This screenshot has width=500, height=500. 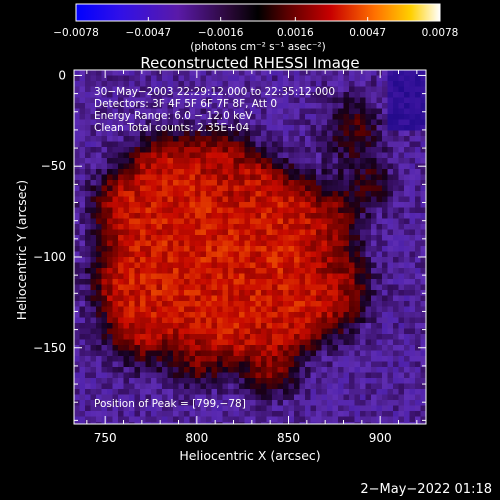 I want to click on x-tick-label: 900, so click(x=380, y=438).